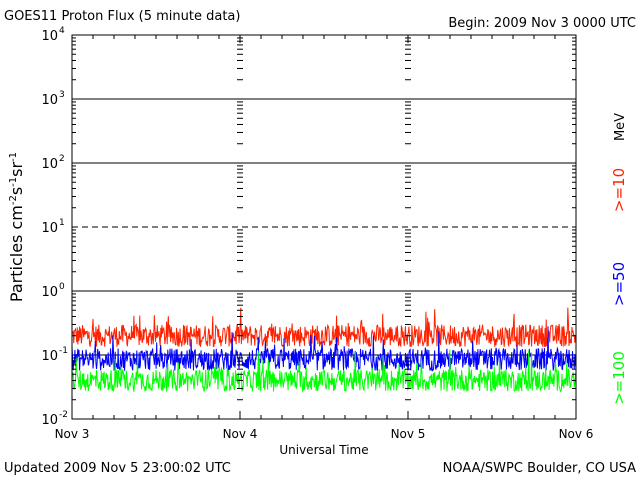 The height and width of the screenshot is (480, 640). What do you see at coordinates (619, 284) in the screenshot?
I see `legend-label-1: >=50` at bounding box center [619, 284].